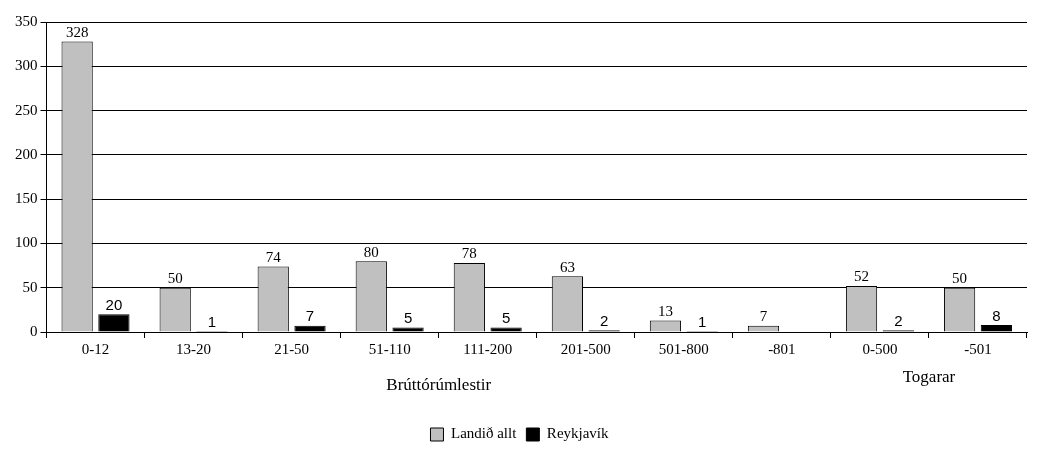 The image size is (1055, 470). I want to click on bar, so click(114, 323).